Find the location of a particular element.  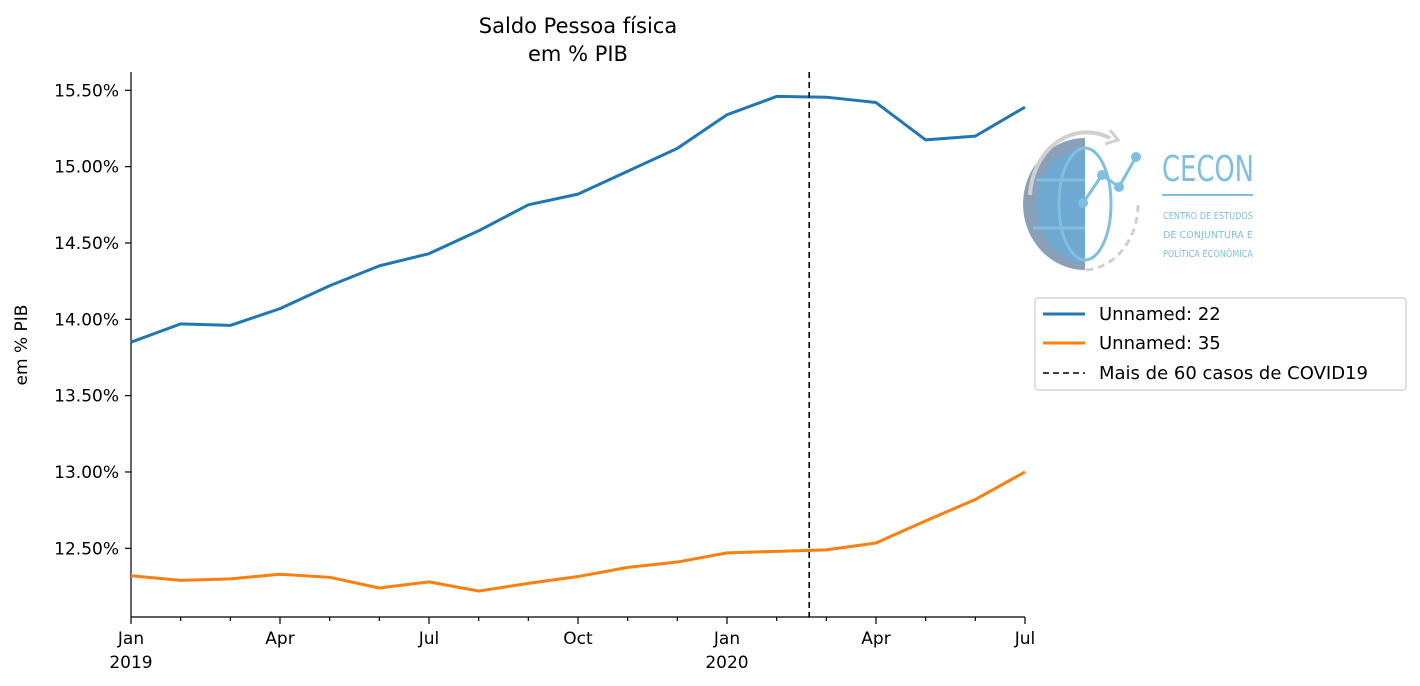

legend-label-series-1: Unnamed: 22 is located at coordinates (1160, 314).